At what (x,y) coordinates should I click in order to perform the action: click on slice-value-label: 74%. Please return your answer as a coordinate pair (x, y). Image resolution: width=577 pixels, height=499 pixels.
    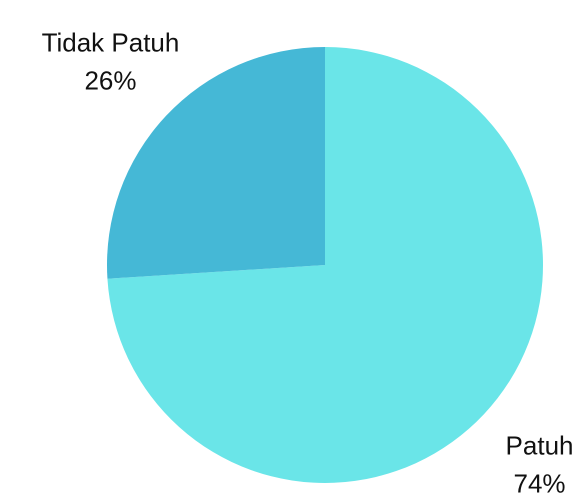
    Looking at the image, I should click on (540, 481).